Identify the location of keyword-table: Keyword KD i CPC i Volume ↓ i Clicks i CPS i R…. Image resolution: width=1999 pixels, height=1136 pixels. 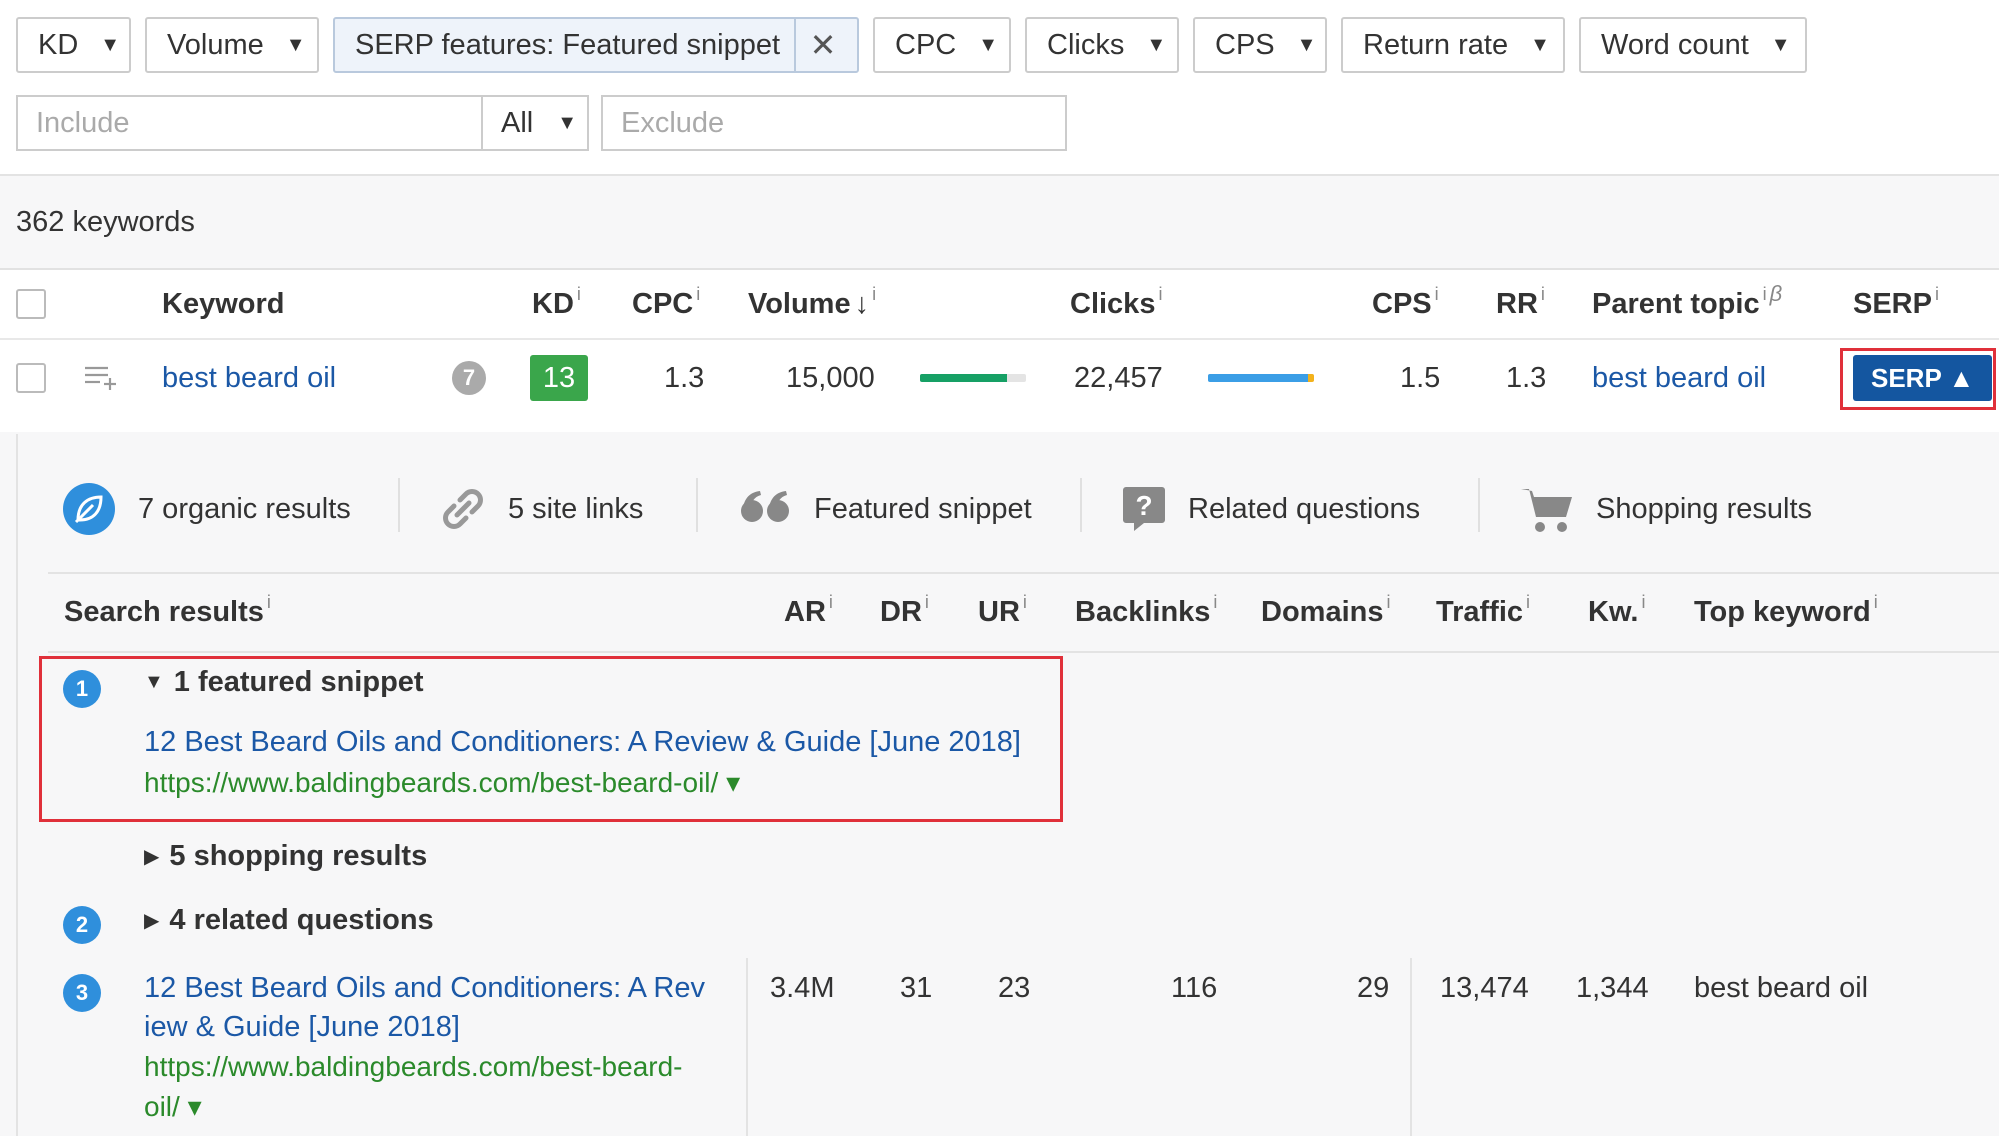
(999, 350).